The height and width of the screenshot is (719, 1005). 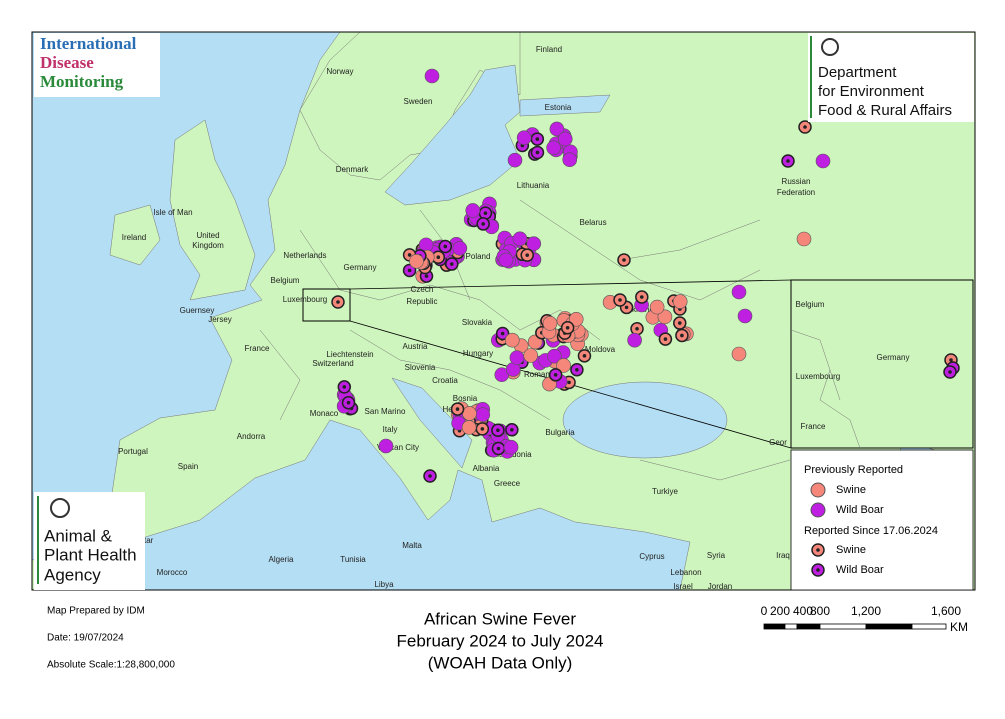 I want to click on country-label: Spain, so click(x=188, y=466).